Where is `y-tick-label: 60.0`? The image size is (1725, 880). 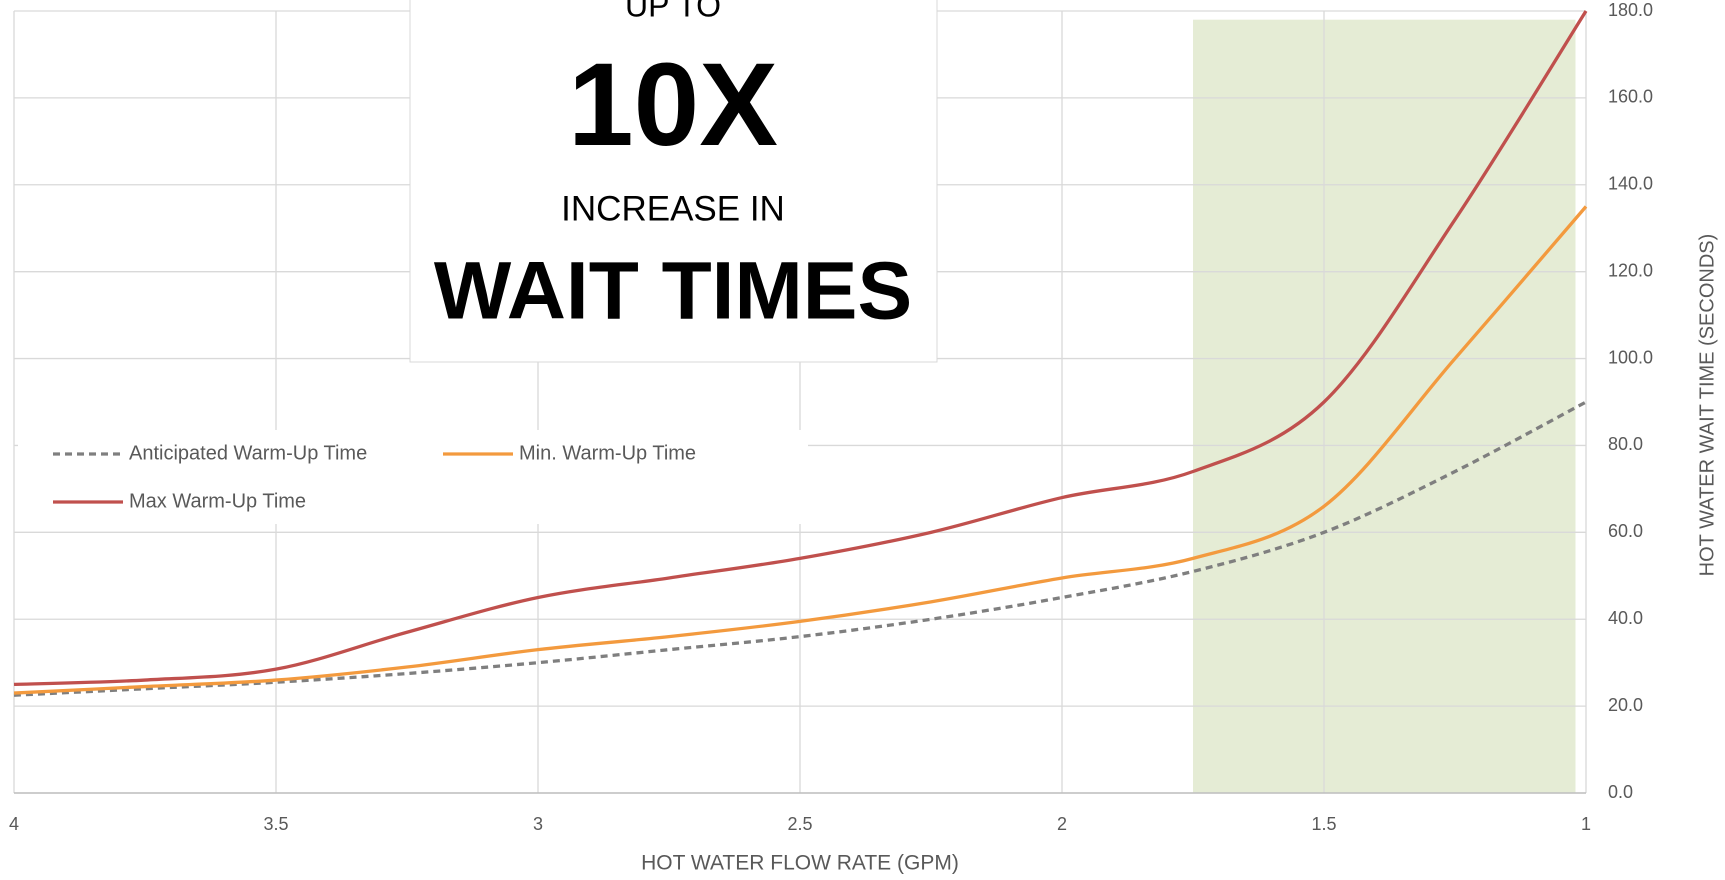 y-tick-label: 60.0 is located at coordinates (1625, 531).